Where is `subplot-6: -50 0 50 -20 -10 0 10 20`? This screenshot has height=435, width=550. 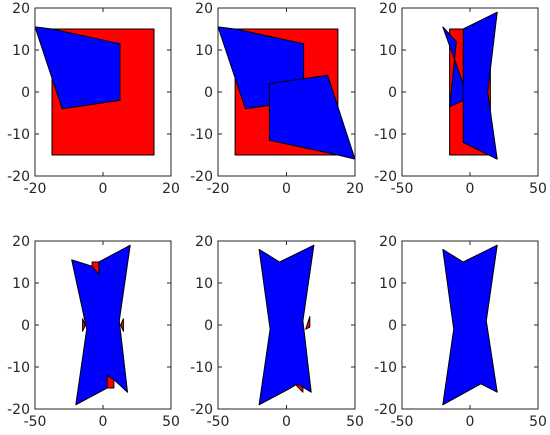 subplot-6: -50 0 50 -20 -10 0 10 20 is located at coordinates (460, 332).